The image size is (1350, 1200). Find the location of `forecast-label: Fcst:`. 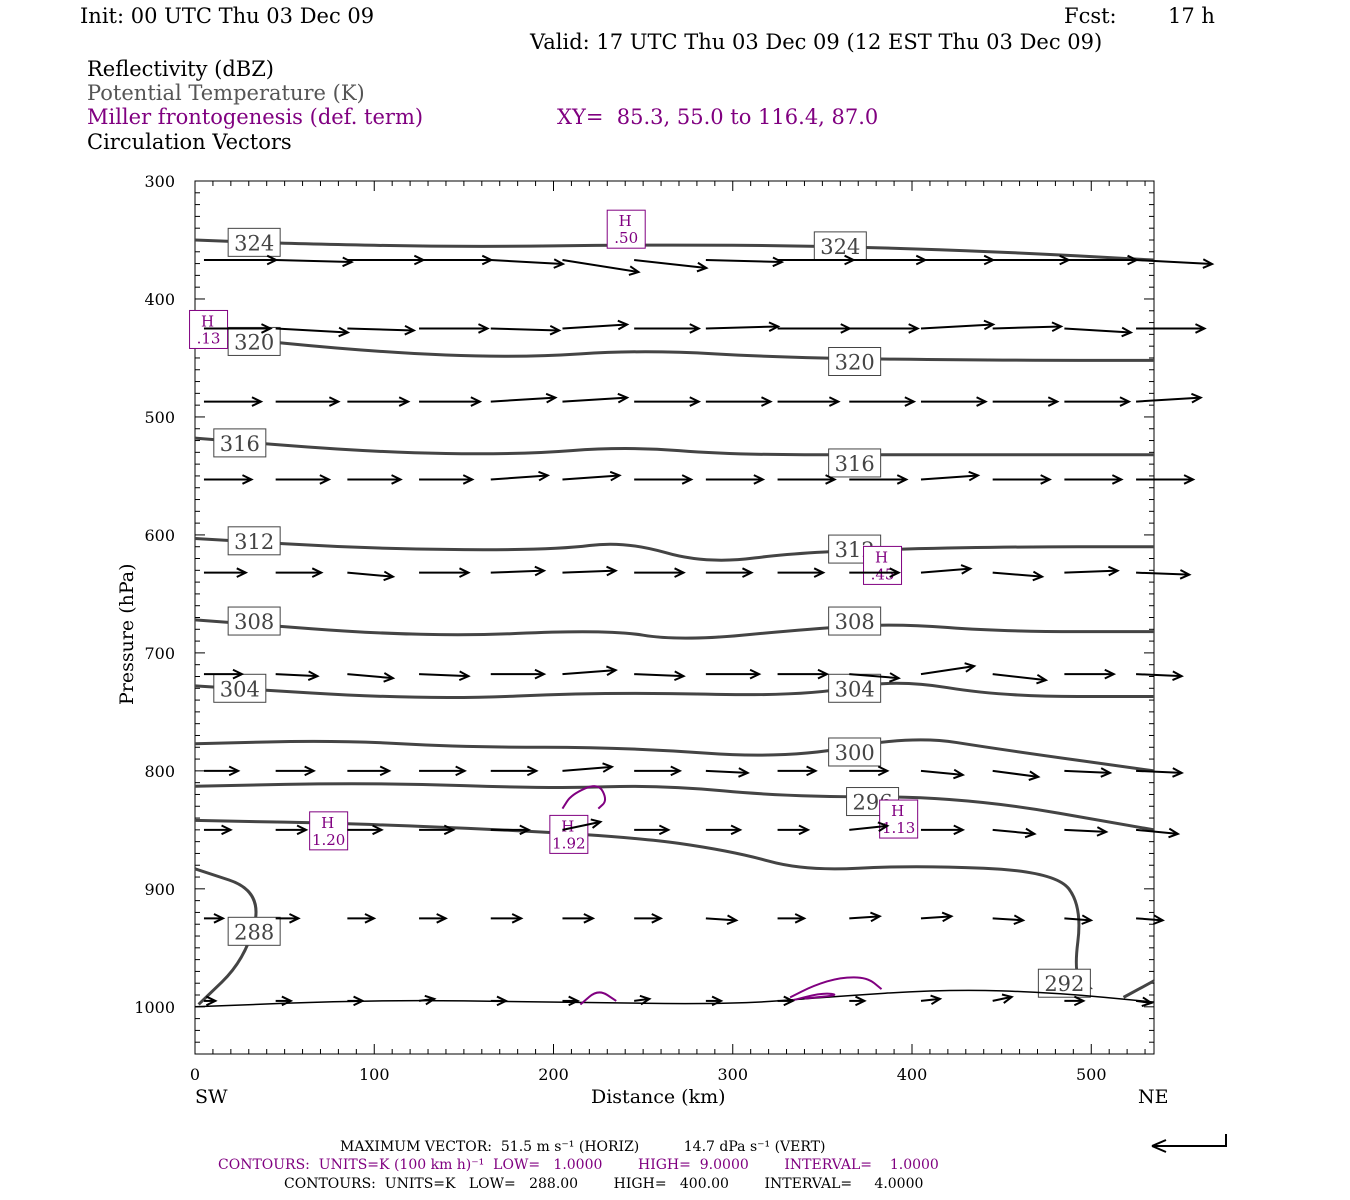

forecast-label: Fcst: is located at coordinates (1090, 16).